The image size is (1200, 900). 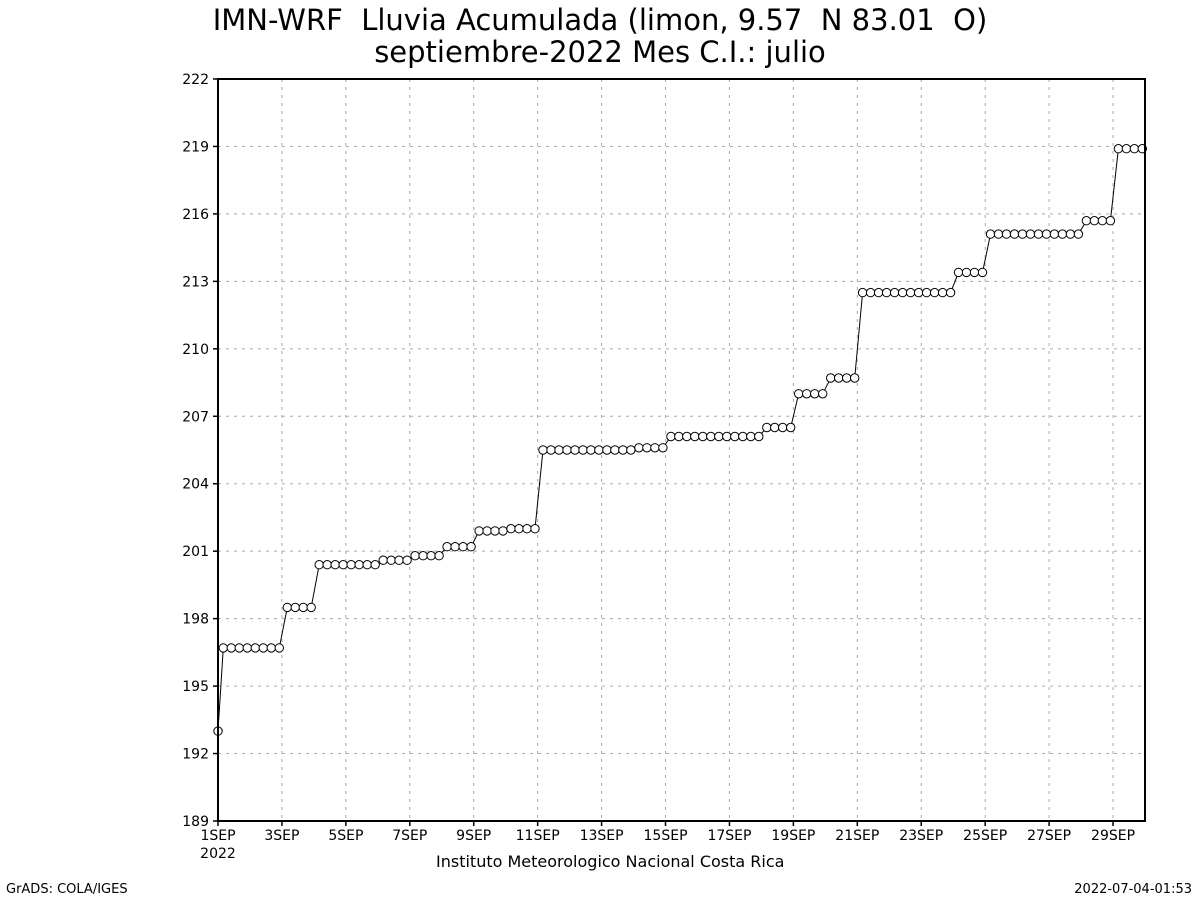 I want to click on x-tick-label: 17SEP, so click(x=729, y=836).